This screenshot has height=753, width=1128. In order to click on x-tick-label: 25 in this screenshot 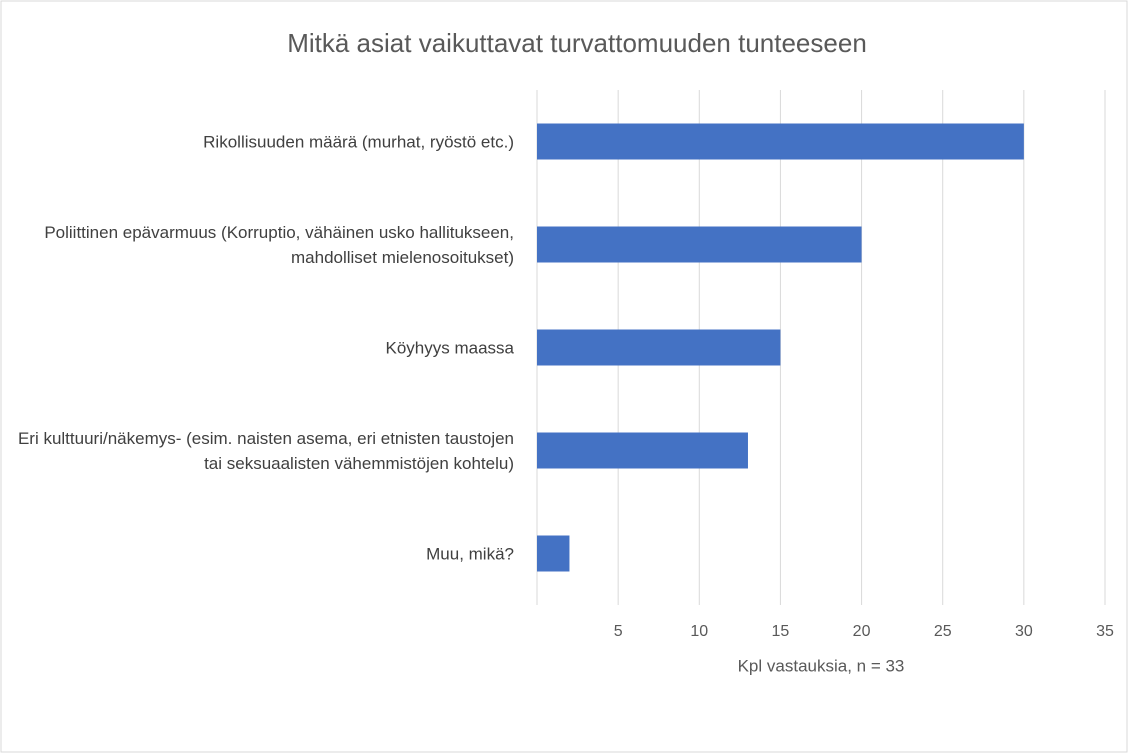, I will do `click(943, 631)`.